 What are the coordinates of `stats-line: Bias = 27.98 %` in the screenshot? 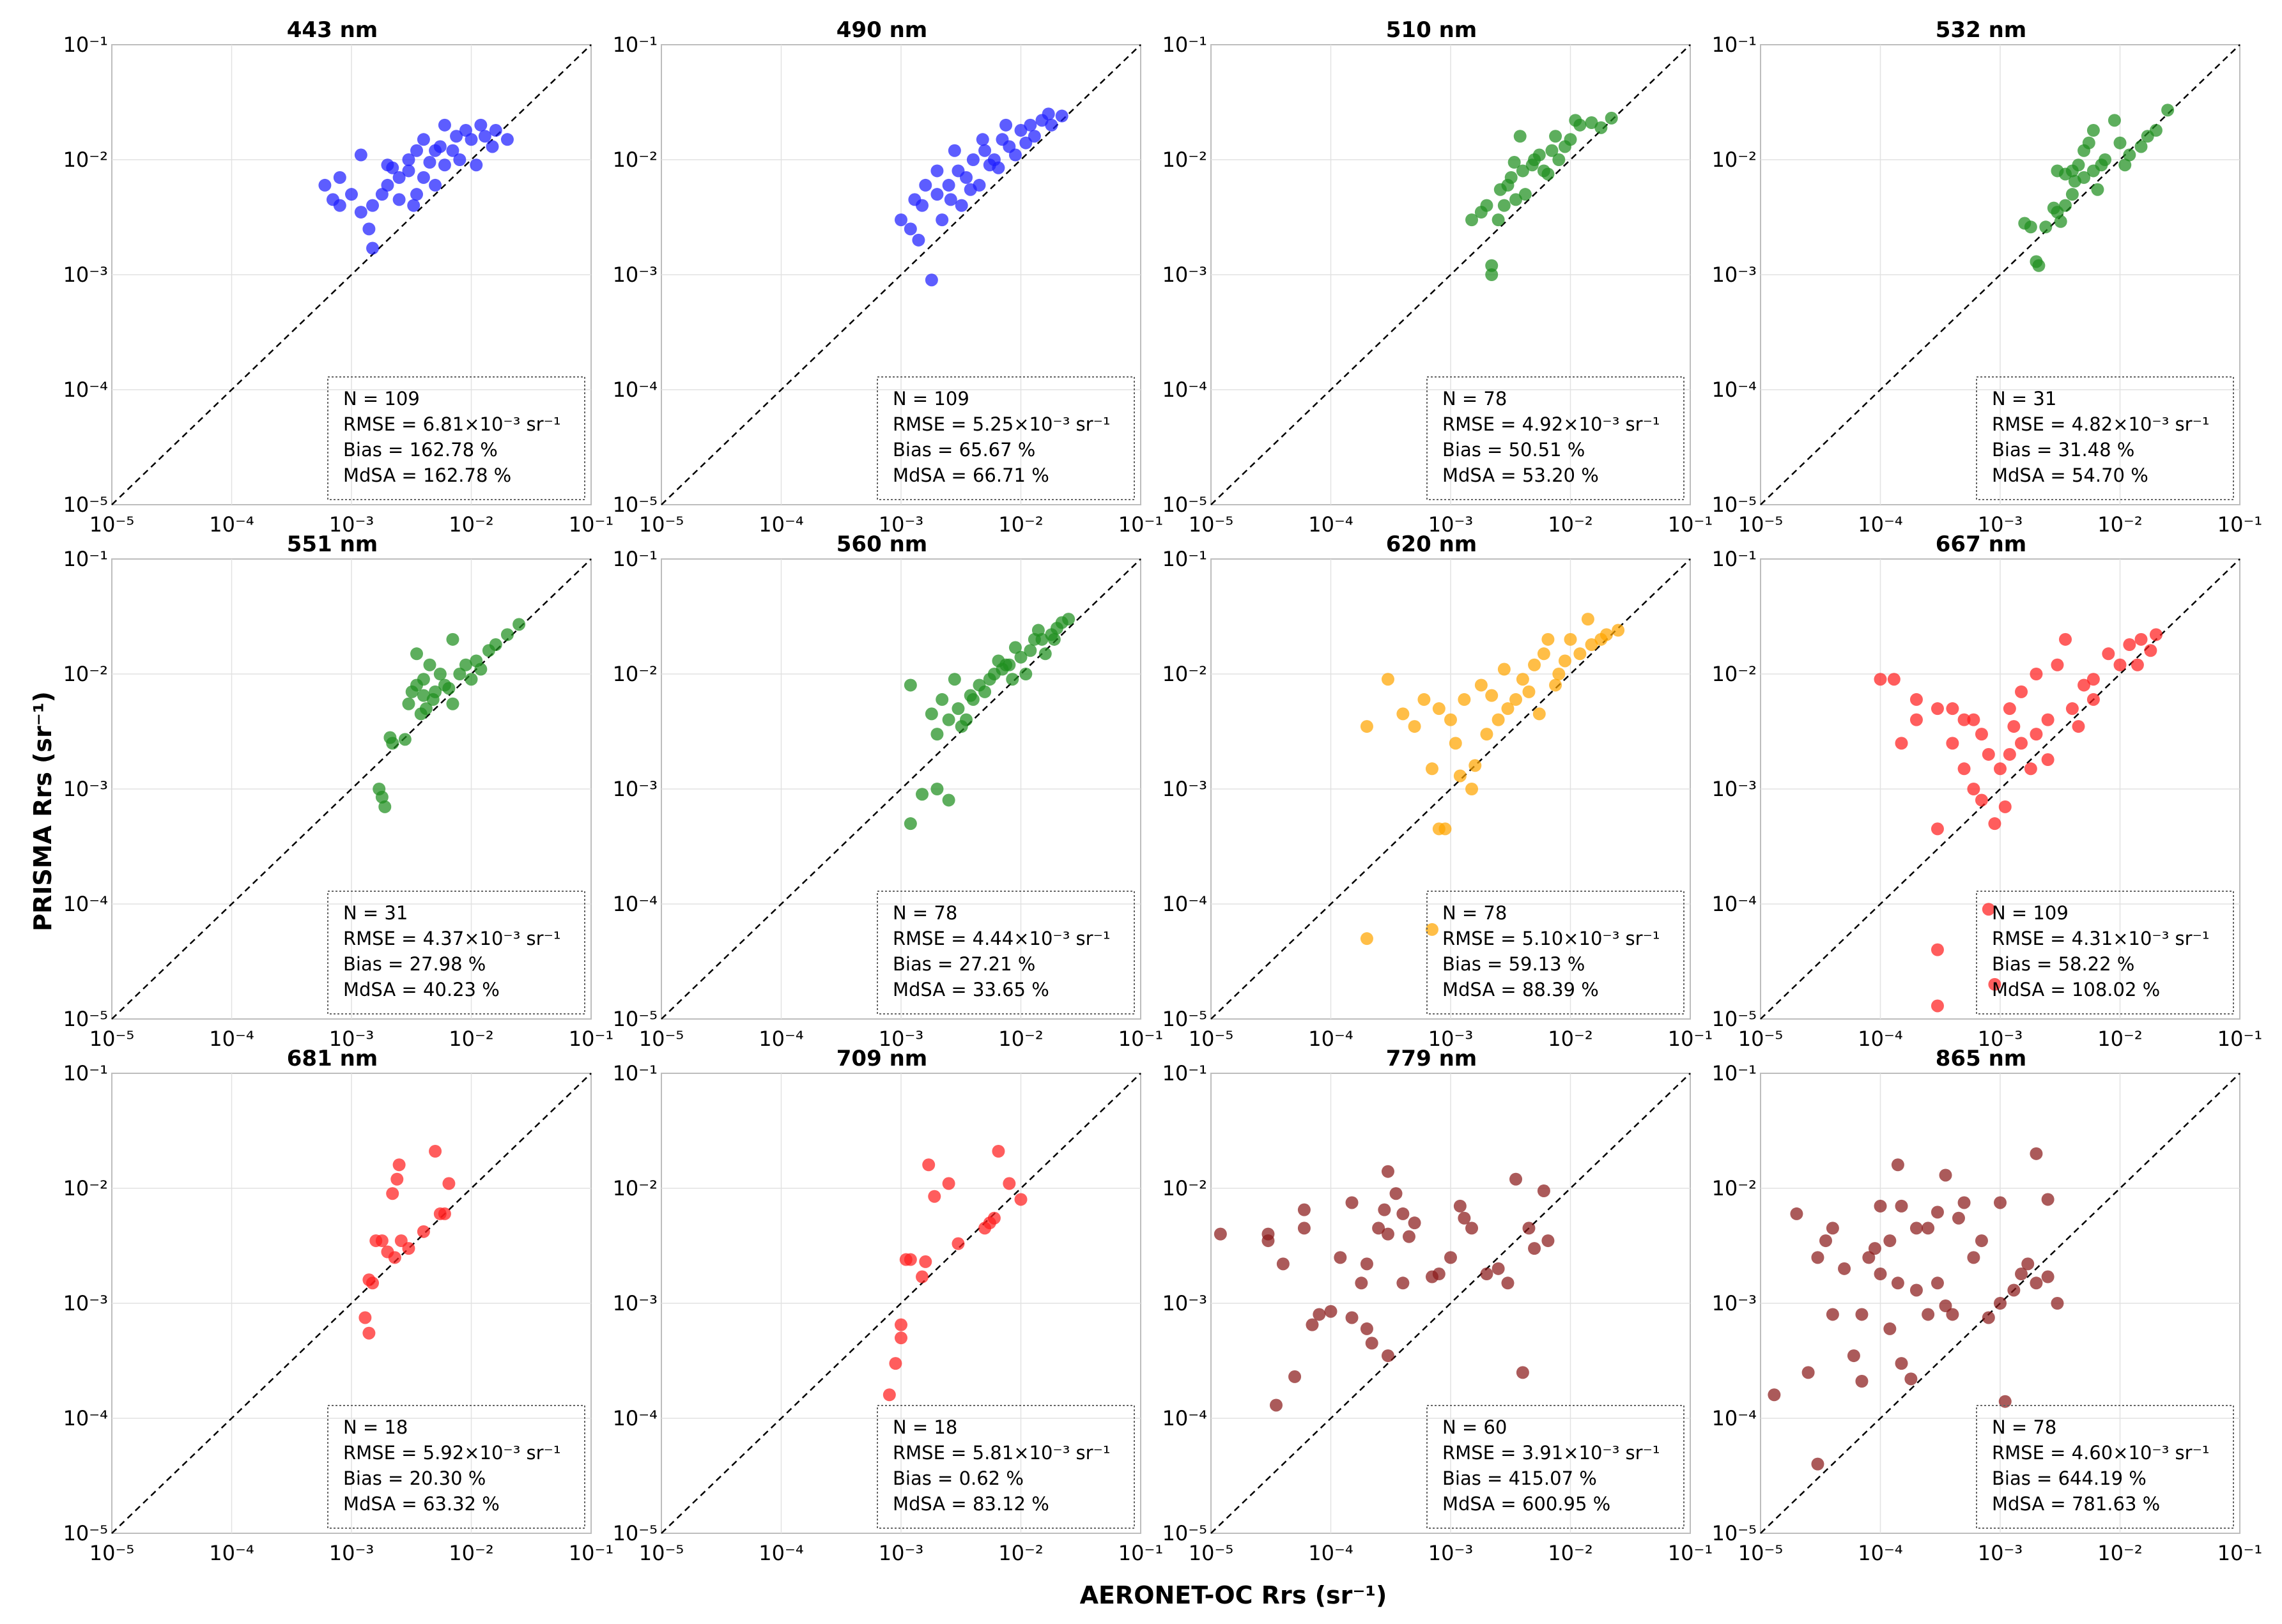 It's located at (414, 964).